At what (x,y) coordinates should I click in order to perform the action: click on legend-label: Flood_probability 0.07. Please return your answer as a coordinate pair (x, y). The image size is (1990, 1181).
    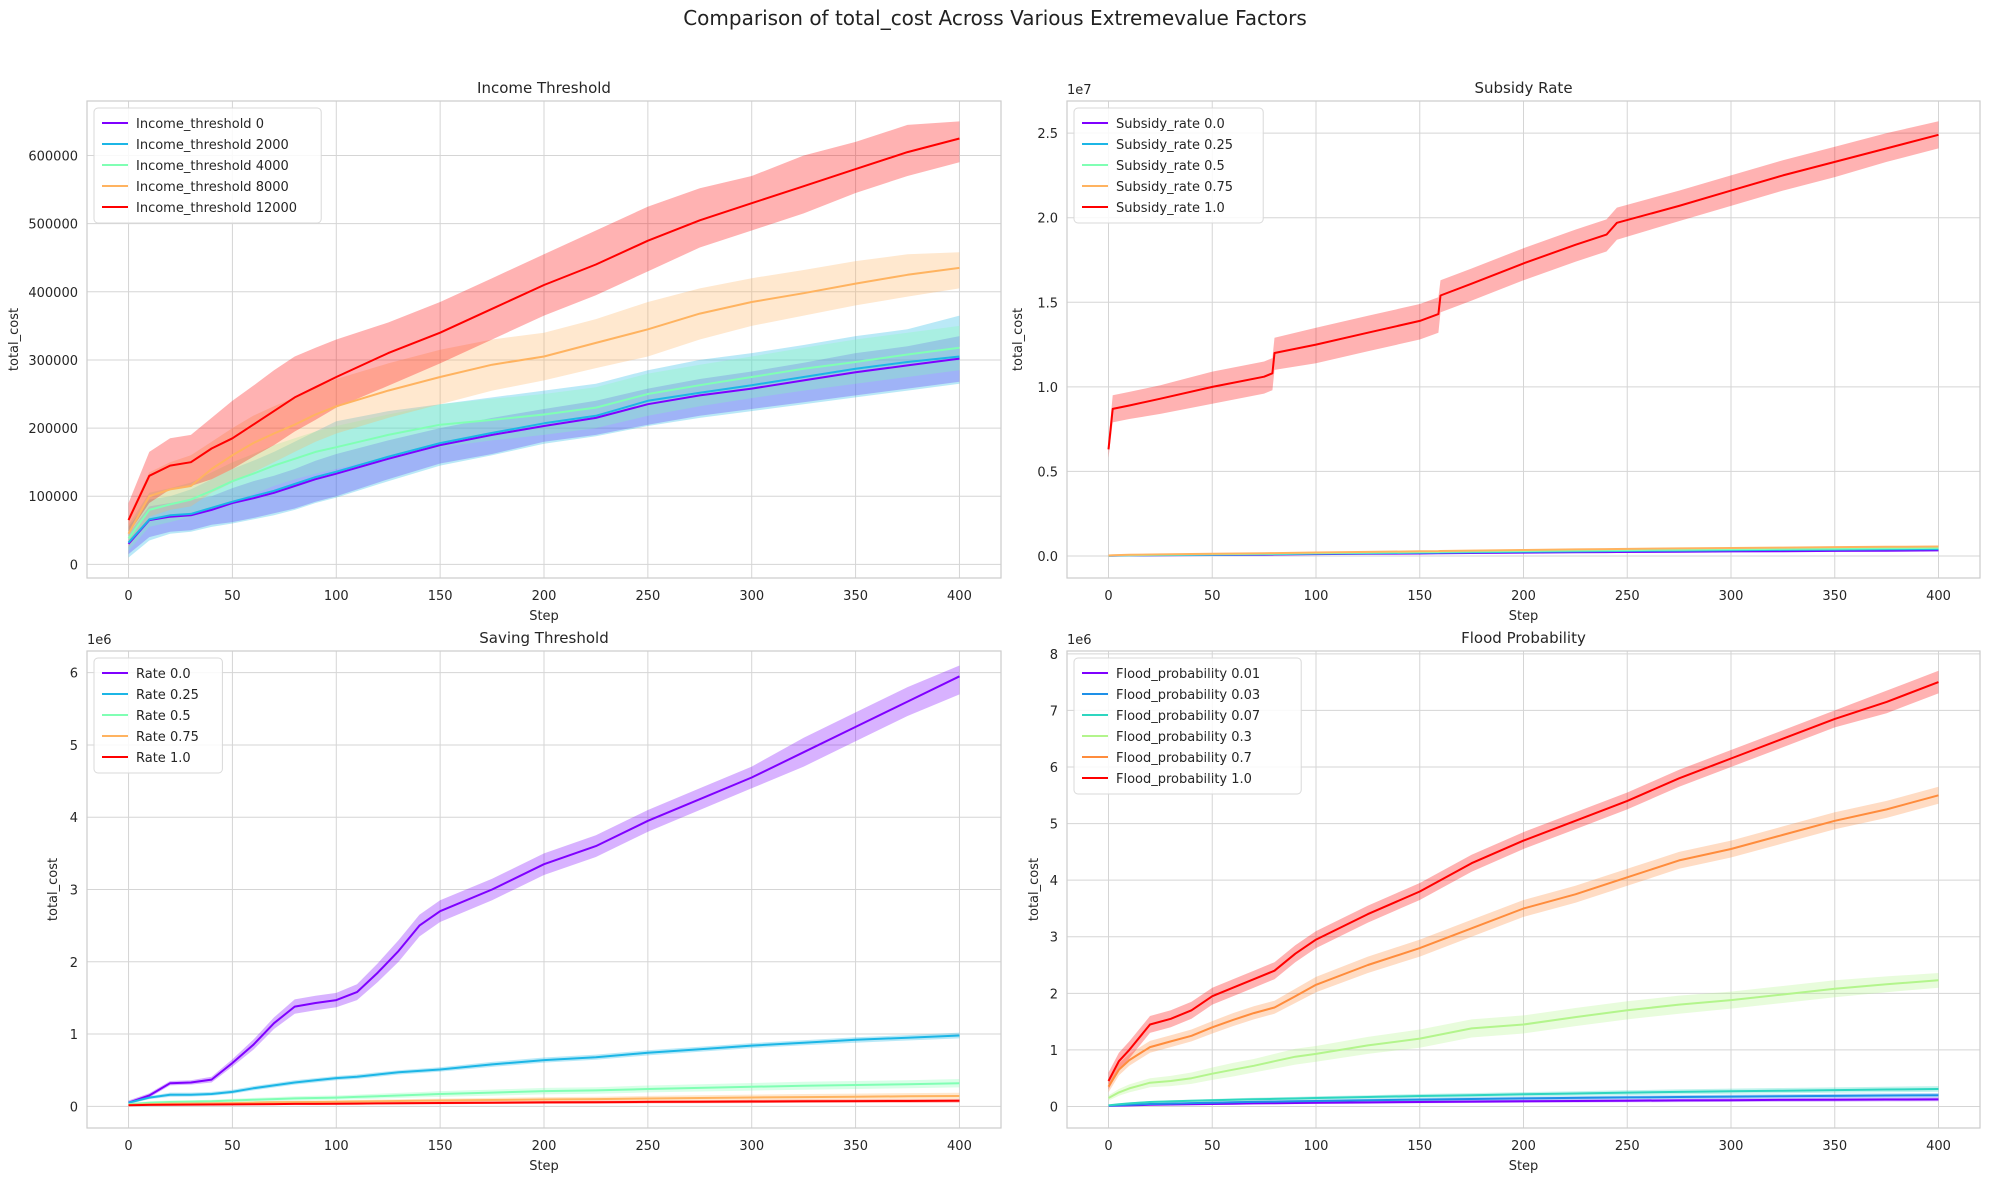
    Looking at the image, I should click on (1188, 716).